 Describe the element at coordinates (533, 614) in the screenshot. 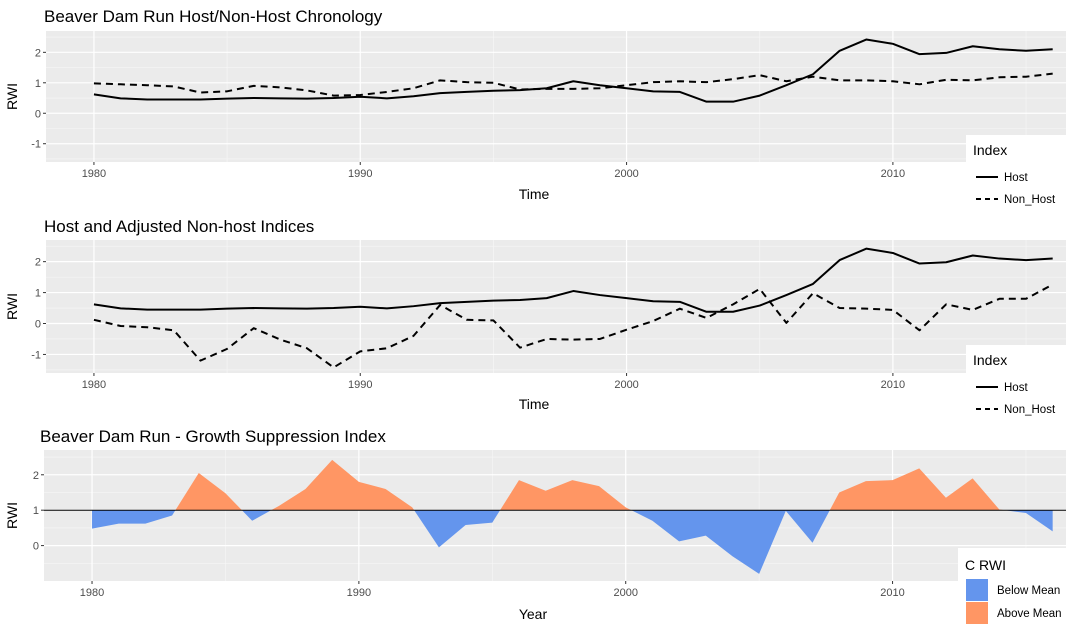

I see `x-axis-label: Year` at that location.